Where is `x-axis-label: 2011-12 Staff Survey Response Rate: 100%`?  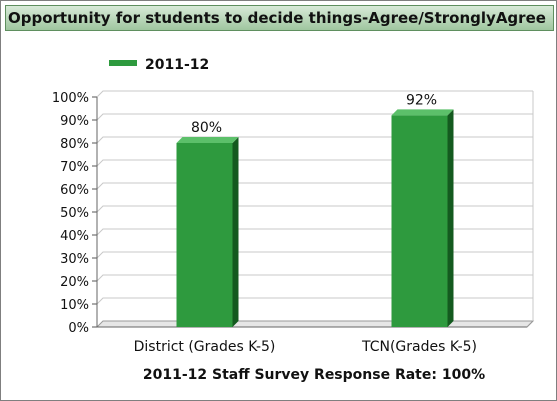 x-axis-label: 2011-12 Staff Survey Response Rate: 100% is located at coordinates (314, 375).